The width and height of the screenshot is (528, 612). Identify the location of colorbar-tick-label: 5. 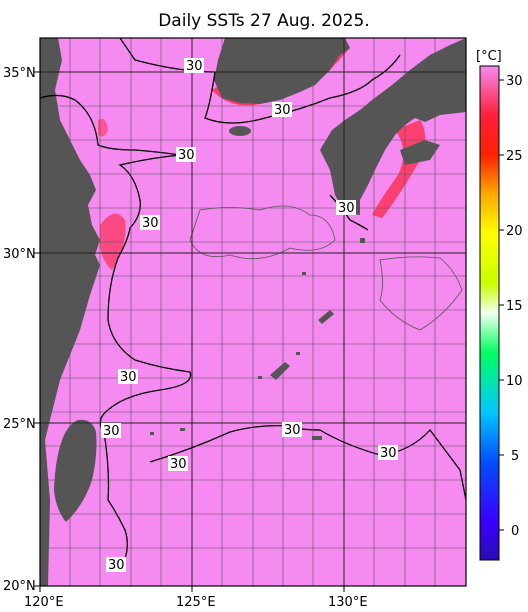
(515, 456).